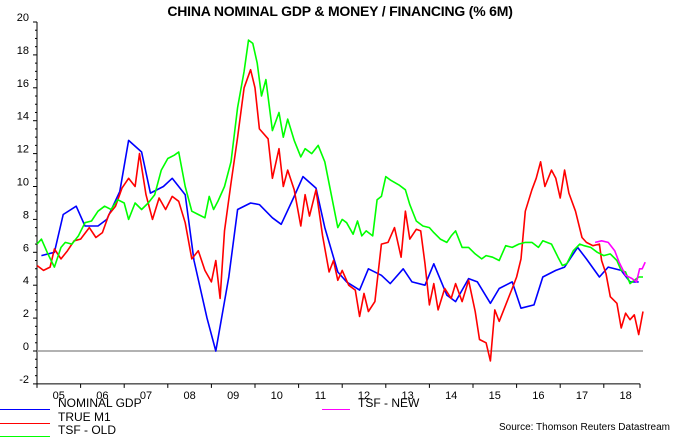 The height and width of the screenshot is (437, 680). I want to click on x-tick-label: 10, so click(277, 396).